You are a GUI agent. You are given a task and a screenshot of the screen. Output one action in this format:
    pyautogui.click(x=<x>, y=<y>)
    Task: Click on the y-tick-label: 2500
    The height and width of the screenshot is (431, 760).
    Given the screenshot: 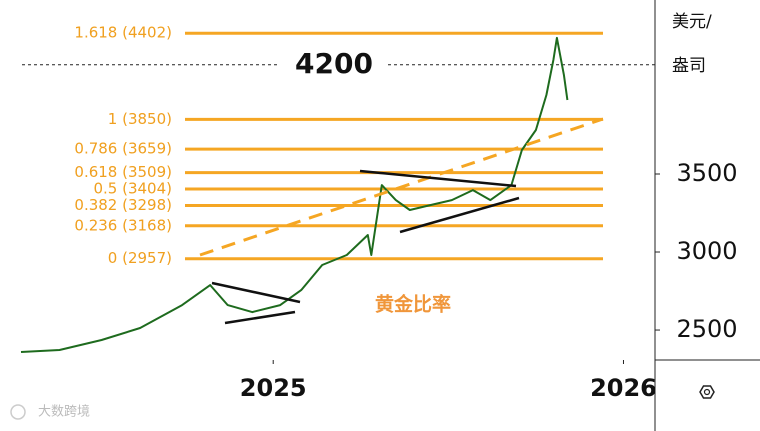 What is the action you would take?
    pyautogui.click(x=706, y=329)
    